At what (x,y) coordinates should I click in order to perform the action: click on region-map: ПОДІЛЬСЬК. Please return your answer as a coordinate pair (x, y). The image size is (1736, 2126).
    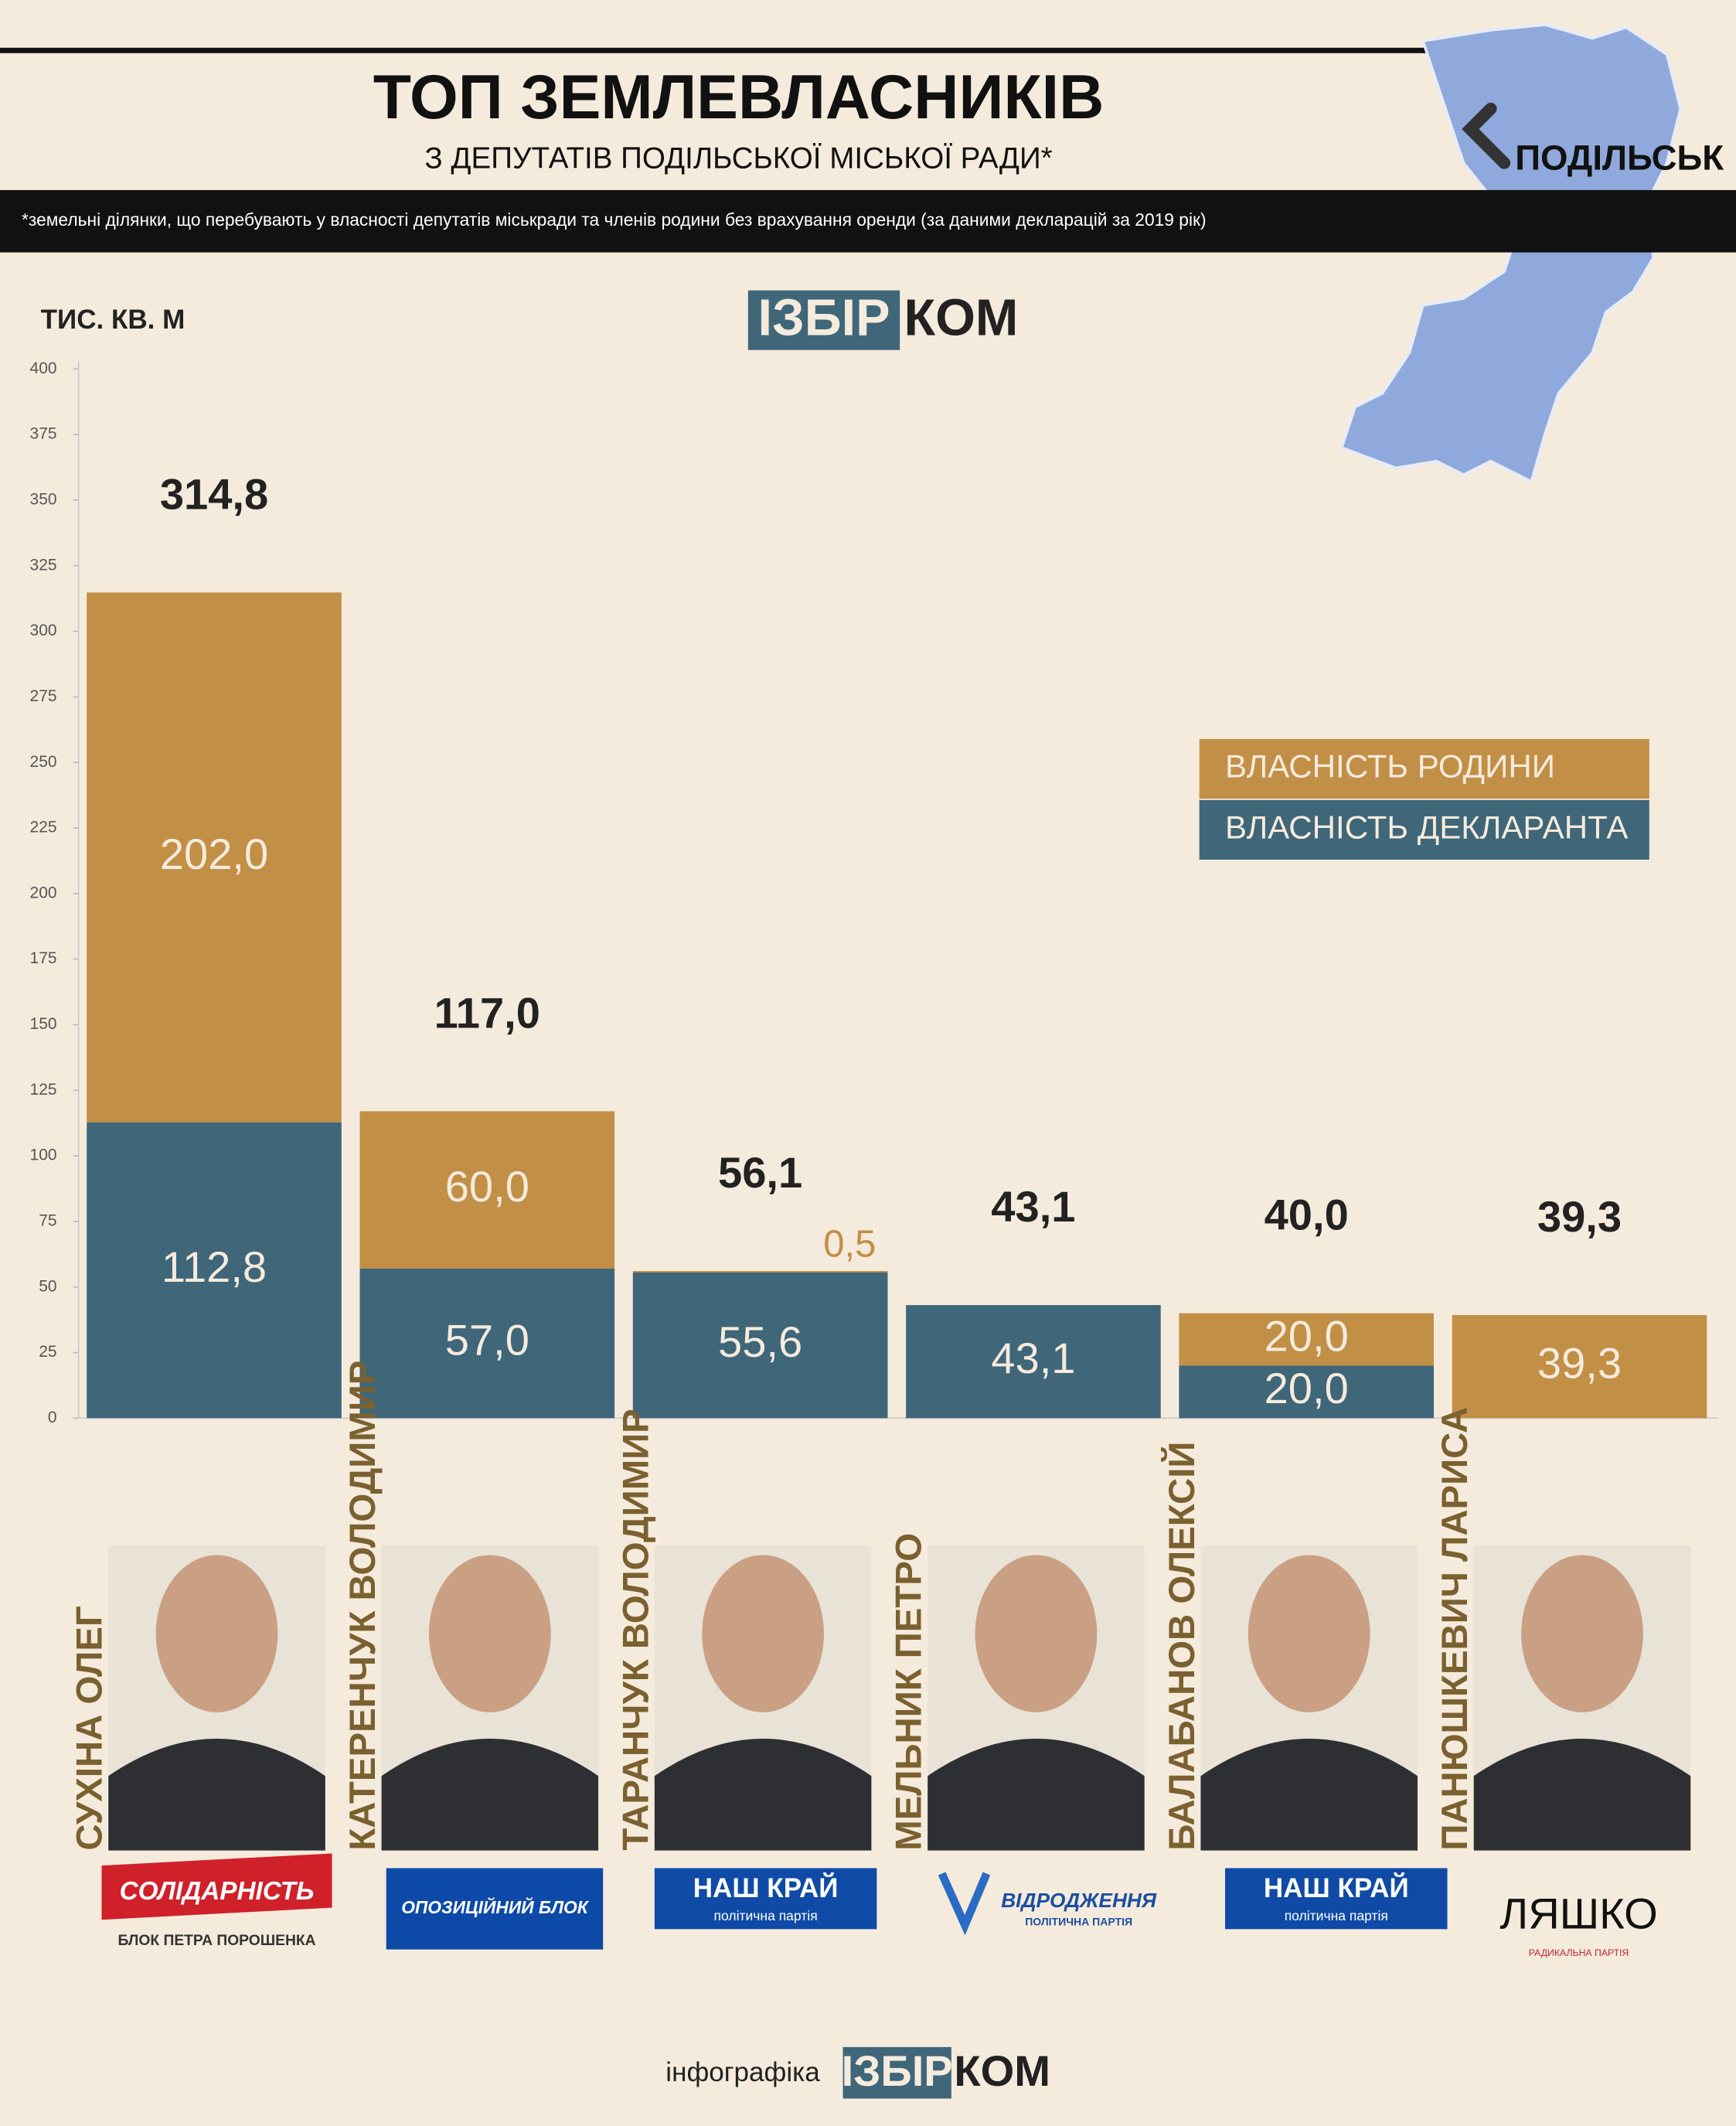
    Looking at the image, I should click on (1532, 253).